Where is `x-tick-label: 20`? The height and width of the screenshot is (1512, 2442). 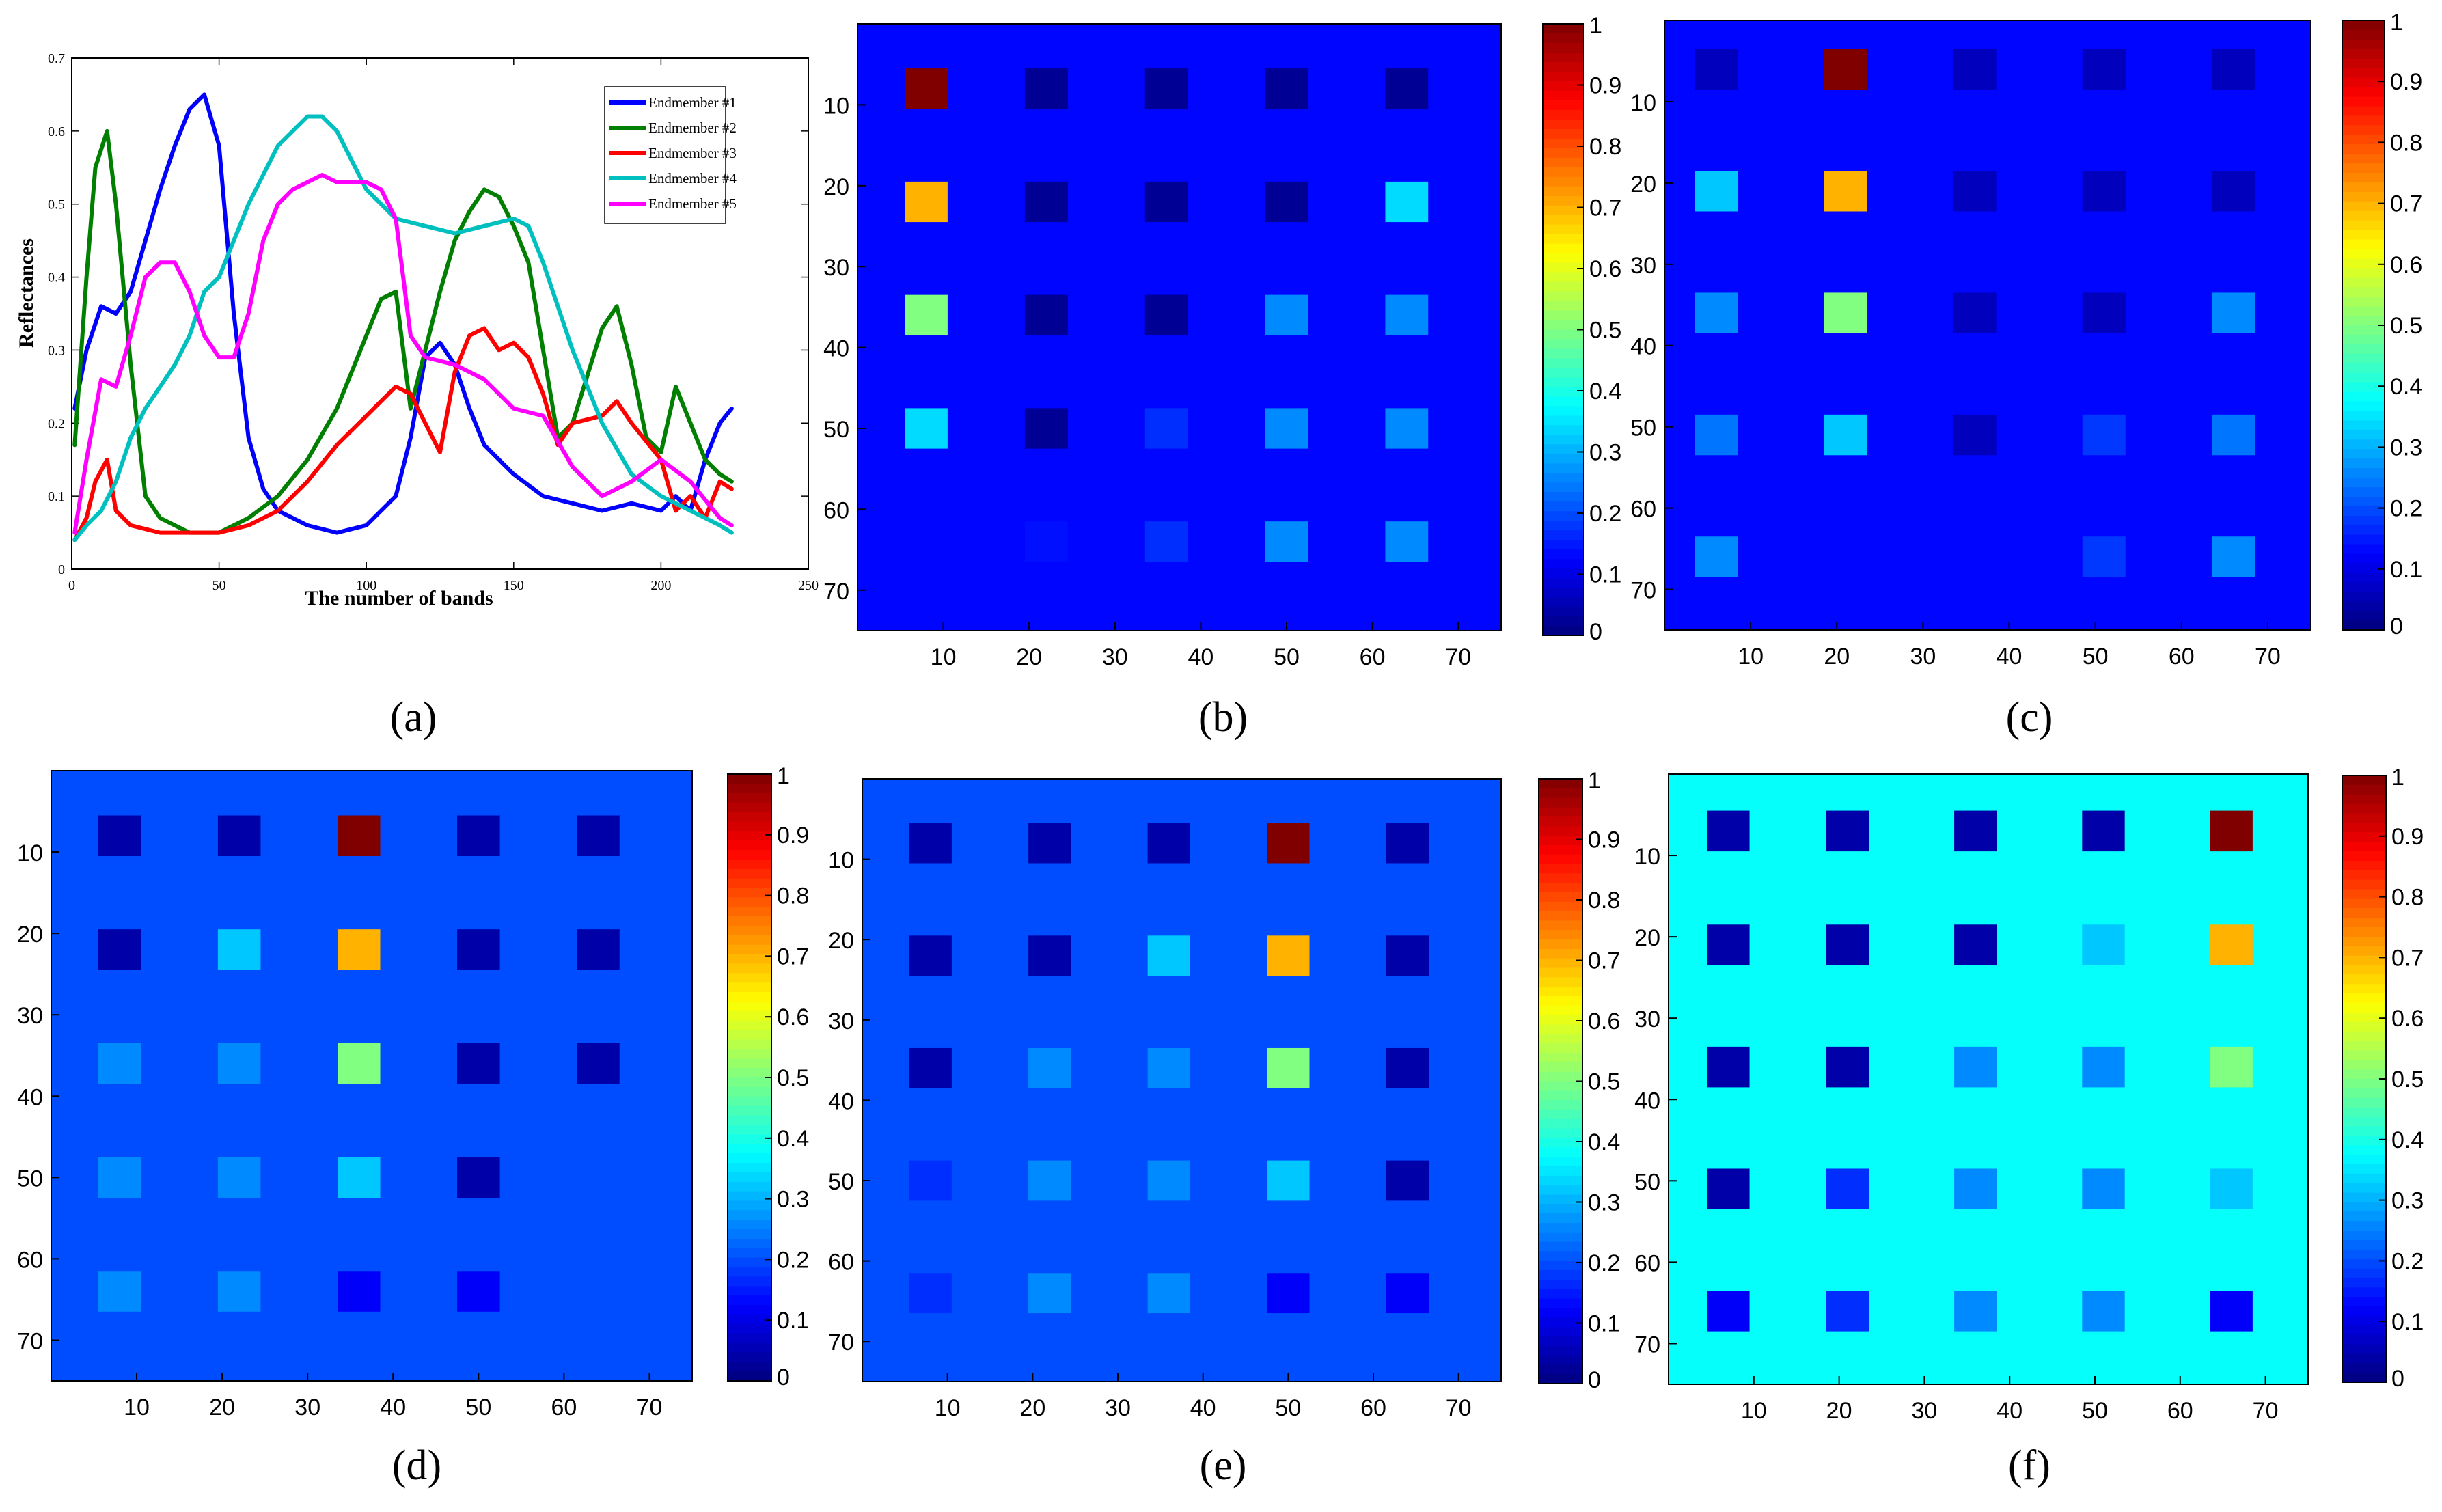
x-tick-label: 20 is located at coordinates (1837, 657).